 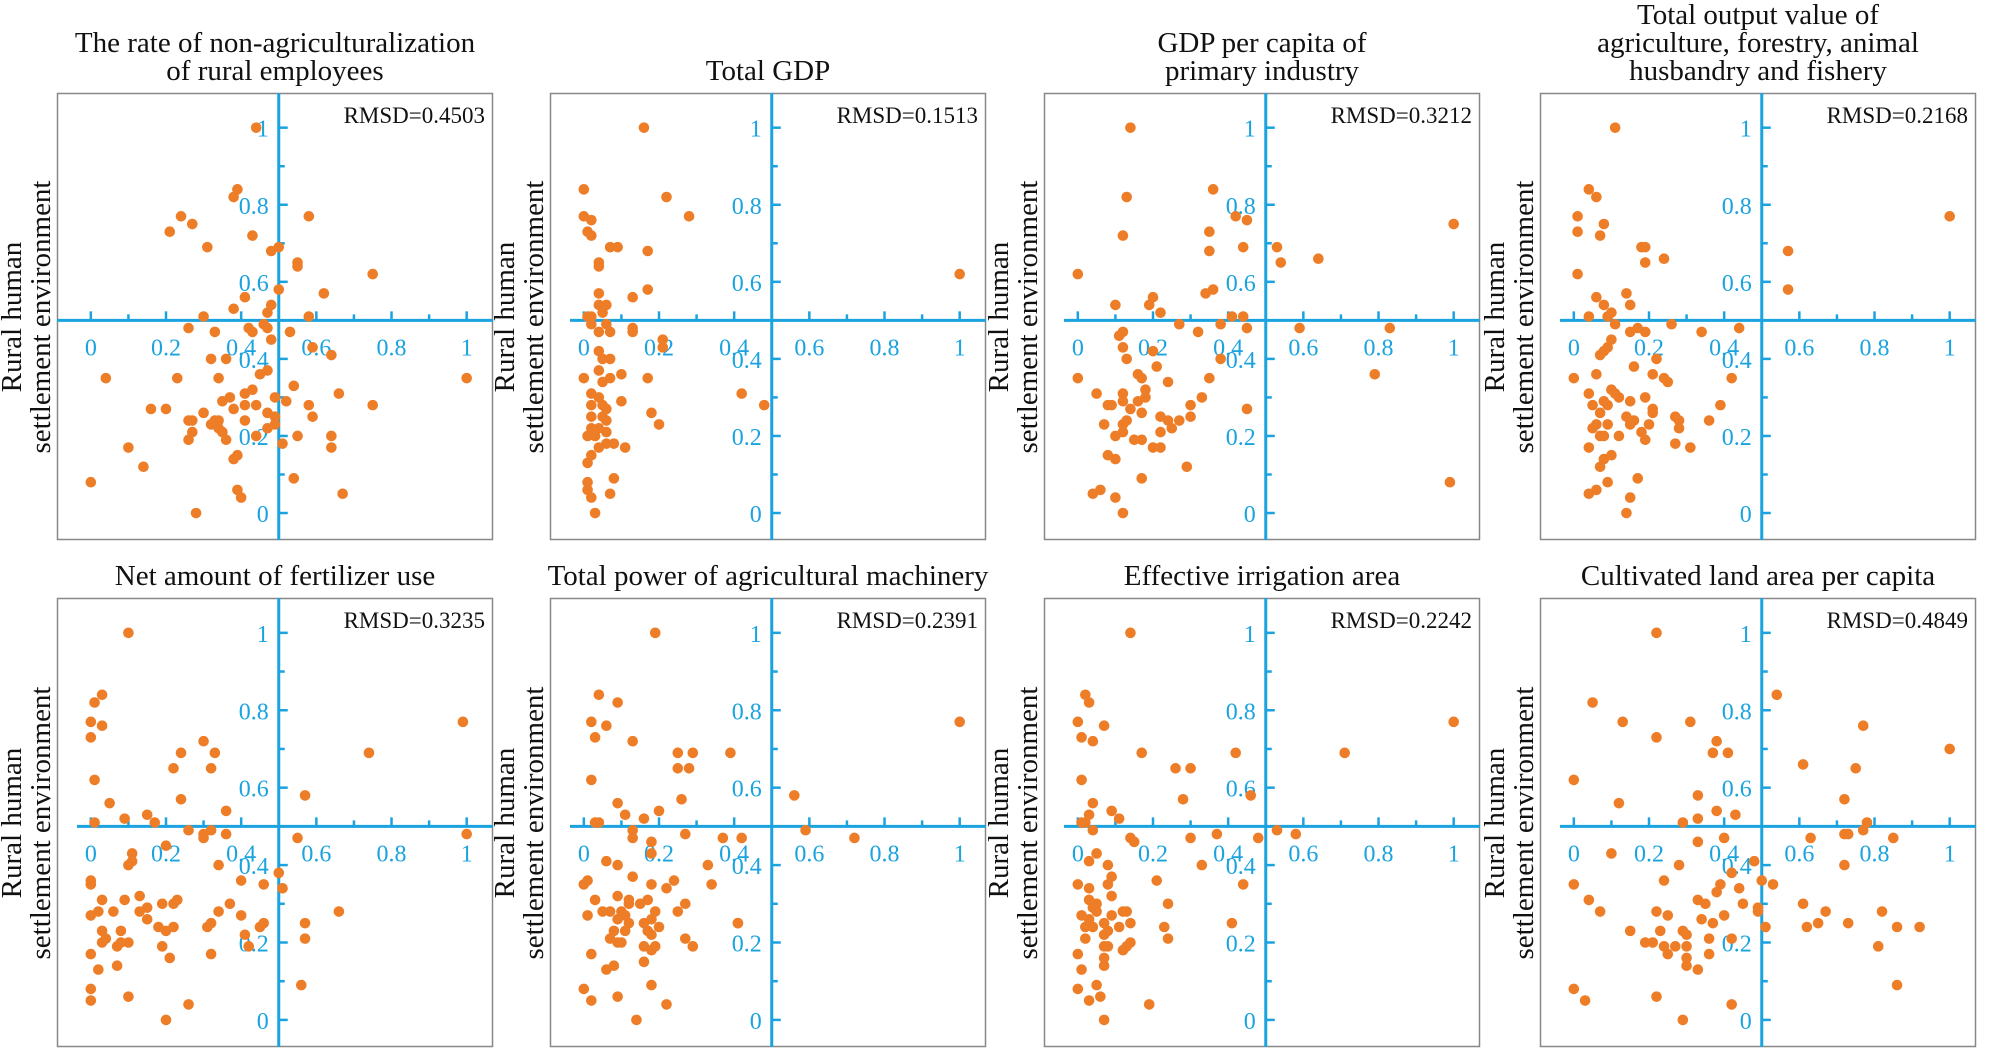 What do you see at coordinates (1746, 1022) in the screenshot?
I see `y-tick-label: 0` at bounding box center [1746, 1022].